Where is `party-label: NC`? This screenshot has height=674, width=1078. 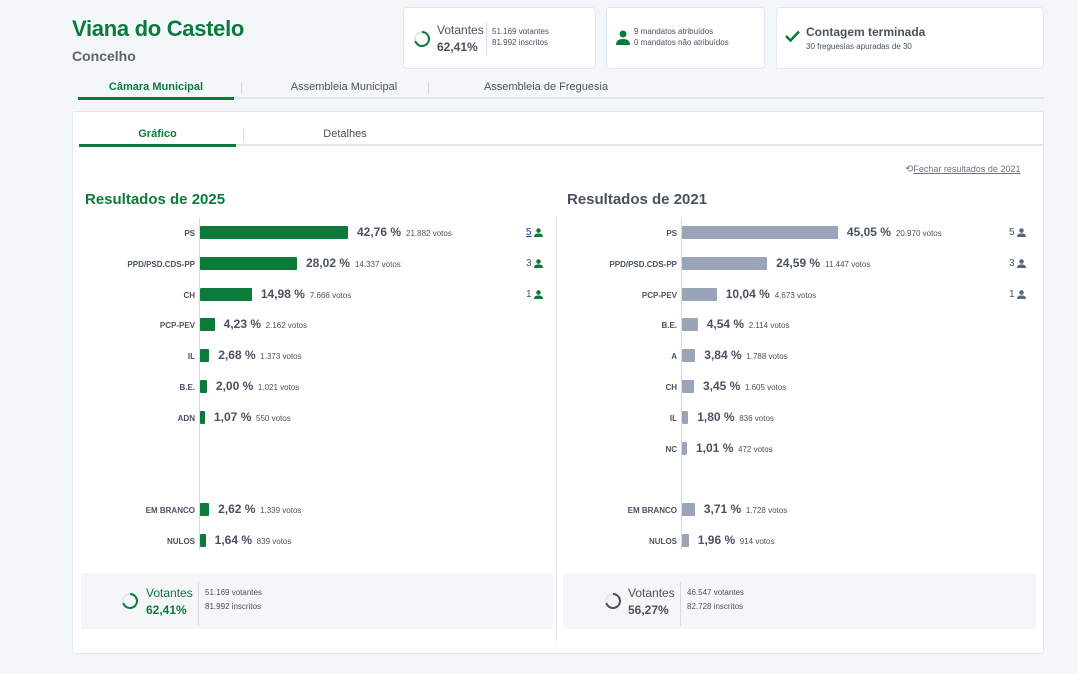
party-label: NC is located at coordinates (671, 449).